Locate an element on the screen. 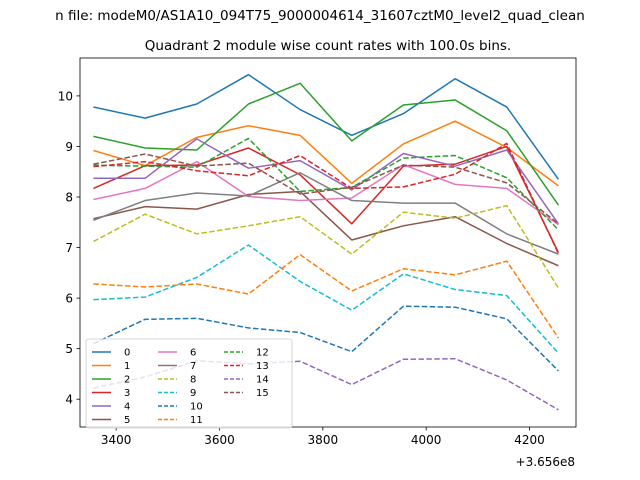  legend-label-4: 4 is located at coordinates (127, 407).